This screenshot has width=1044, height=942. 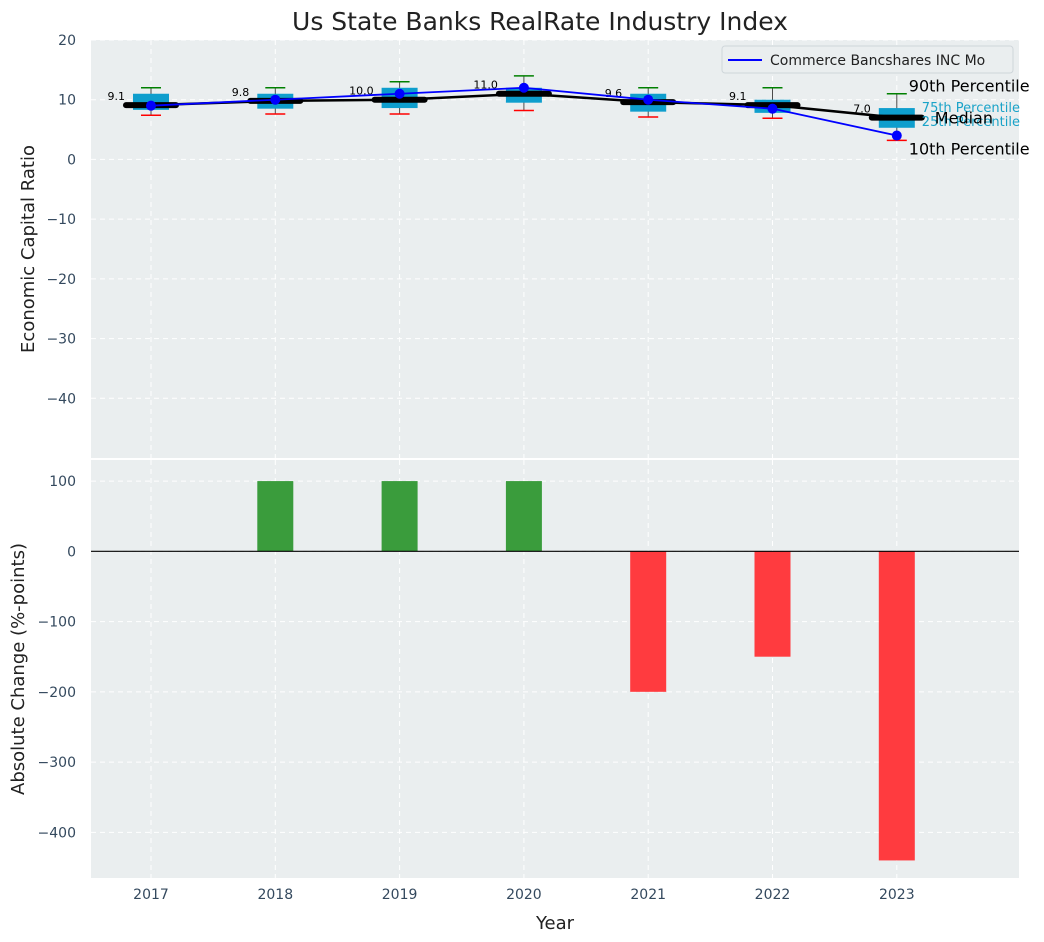 I want to click on annotation-p75: 75th Percentile, so click(x=971, y=108).